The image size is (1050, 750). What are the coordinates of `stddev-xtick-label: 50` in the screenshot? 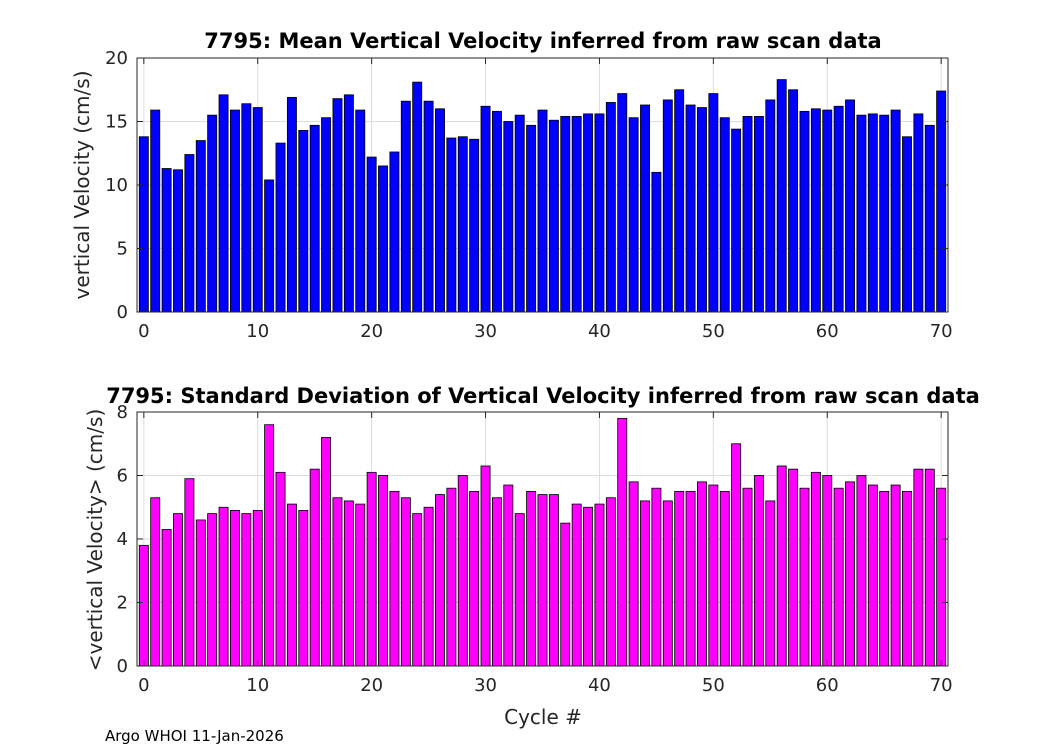 It's located at (713, 685).